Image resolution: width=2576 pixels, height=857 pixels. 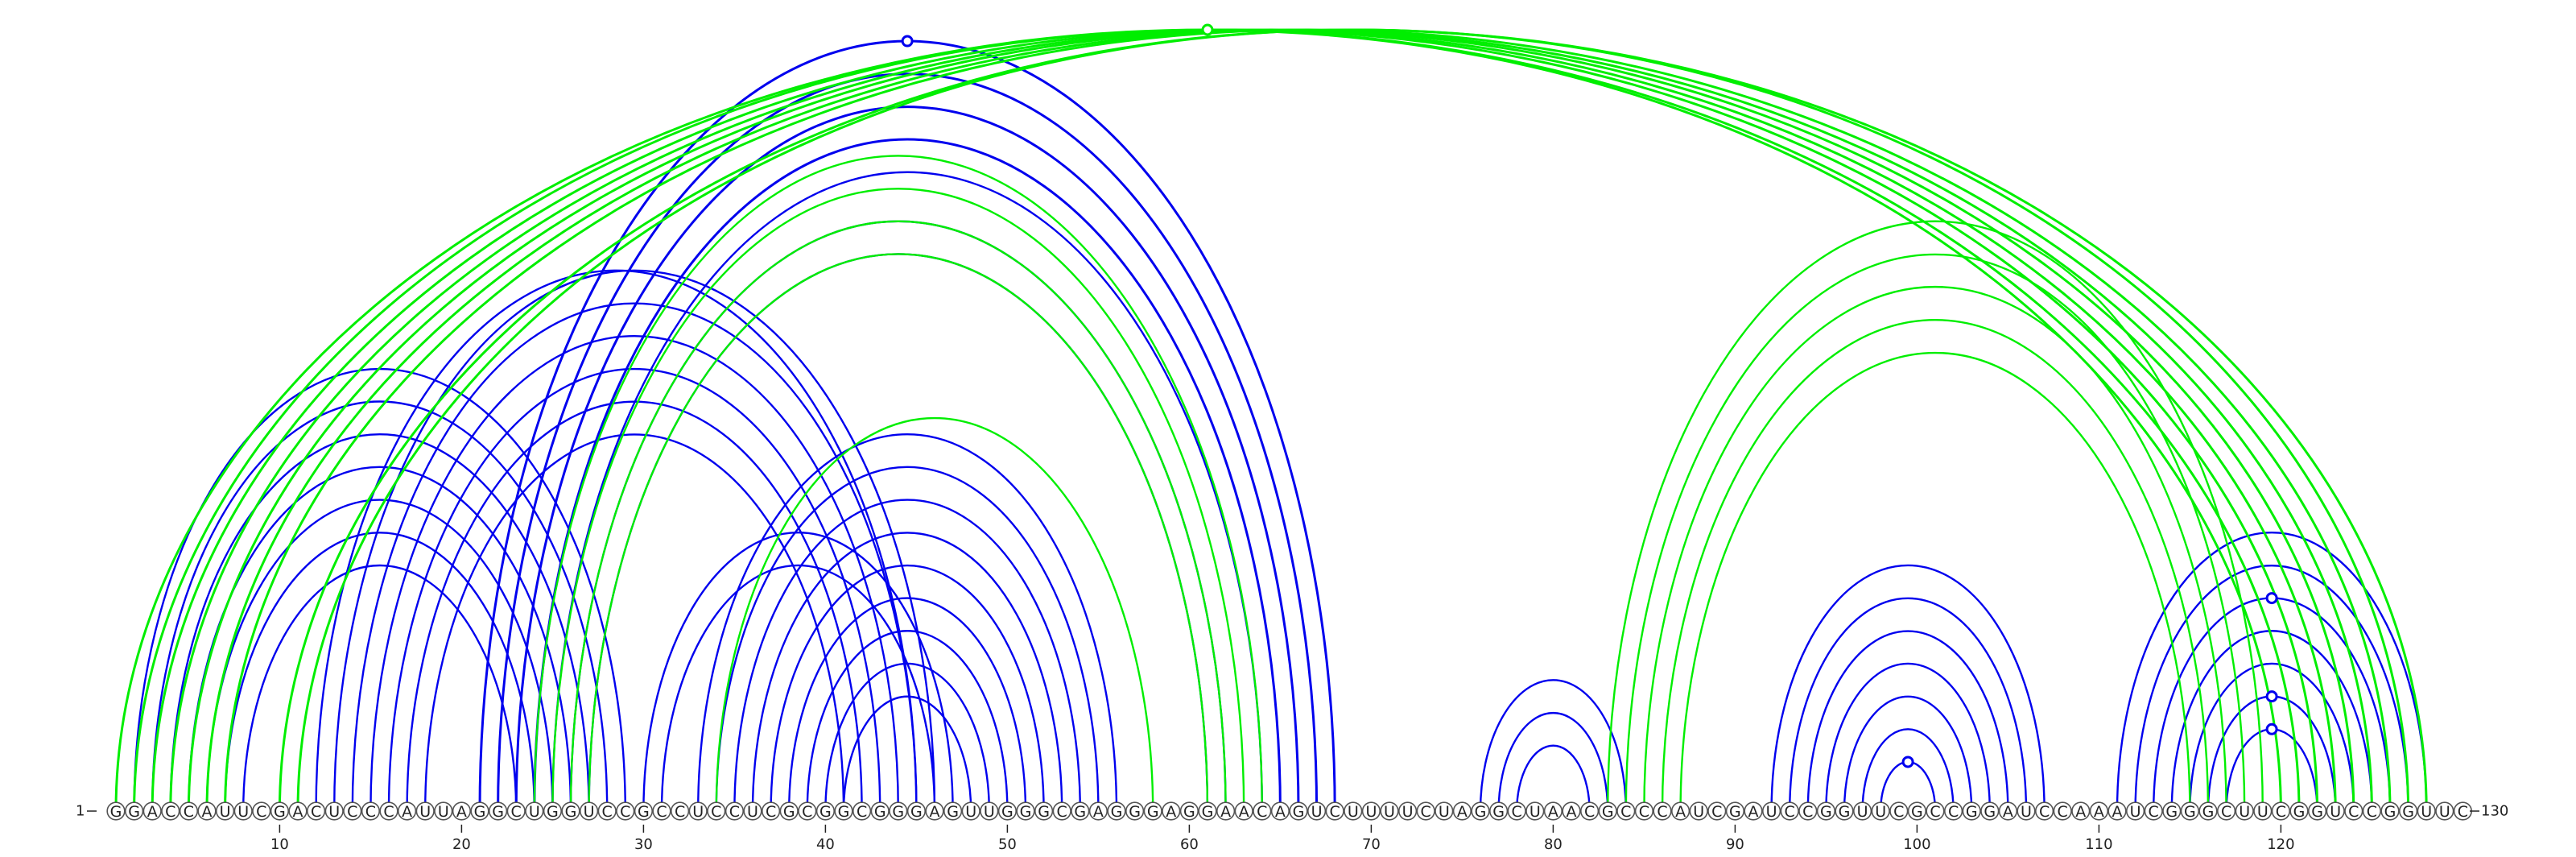 I want to click on nucleotide-28: C, so click(x=607, y=811).